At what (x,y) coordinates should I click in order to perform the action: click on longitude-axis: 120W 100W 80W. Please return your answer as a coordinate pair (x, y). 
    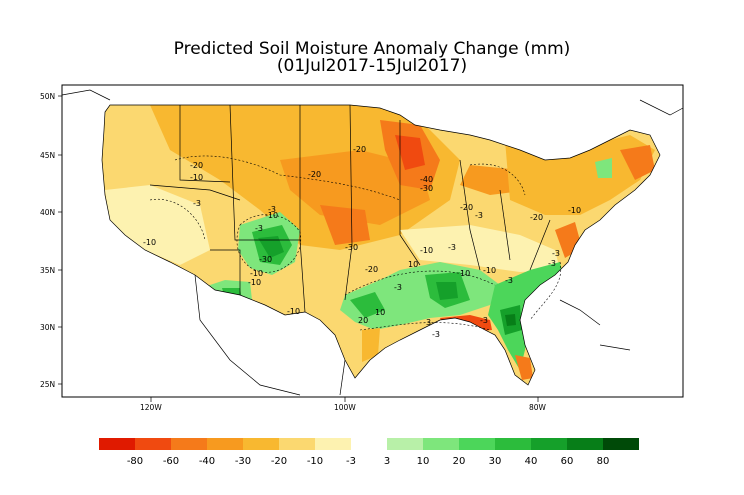
    Looking at the image, I should click on (343, 404).